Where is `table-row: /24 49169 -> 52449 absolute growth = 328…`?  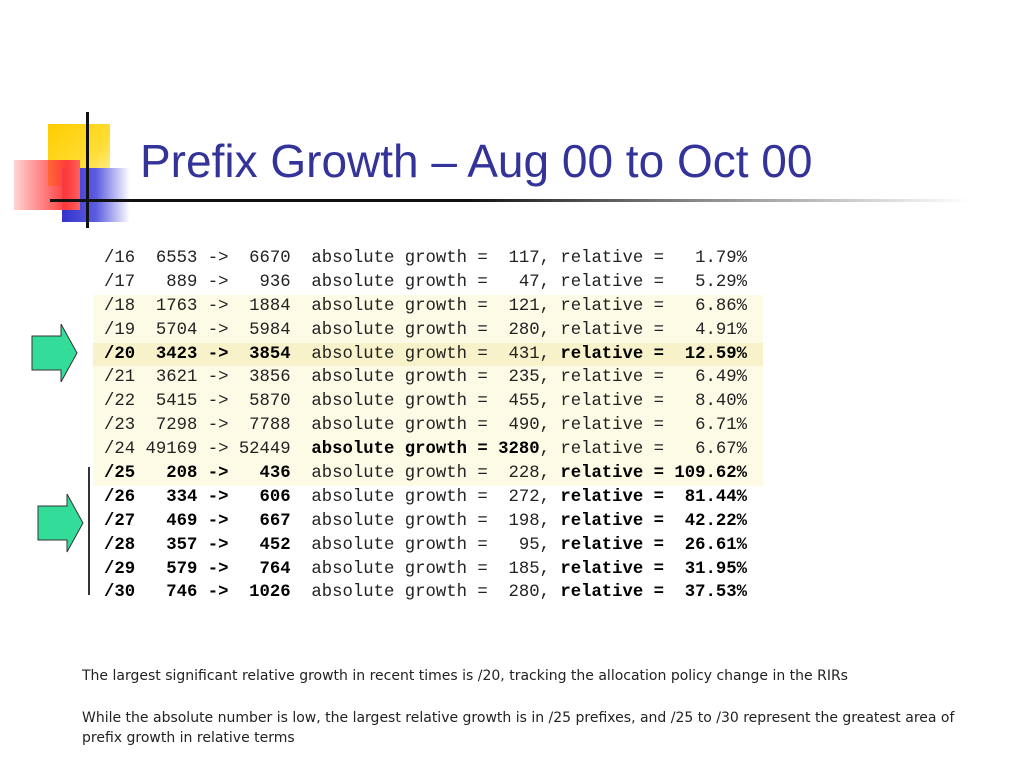 table-row: /24 49169 -> 52449 absolute growth = 328… is located at coordinates (428, 450).